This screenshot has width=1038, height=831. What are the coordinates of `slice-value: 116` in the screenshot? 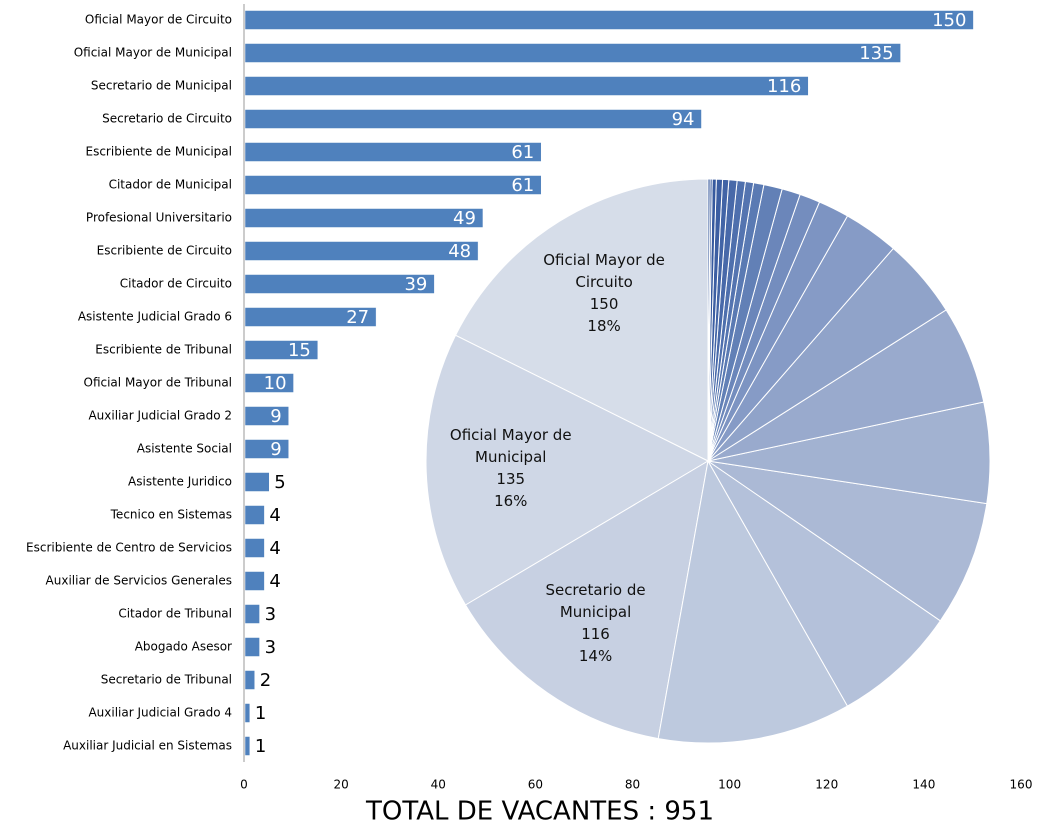 It's located at (595, 634).